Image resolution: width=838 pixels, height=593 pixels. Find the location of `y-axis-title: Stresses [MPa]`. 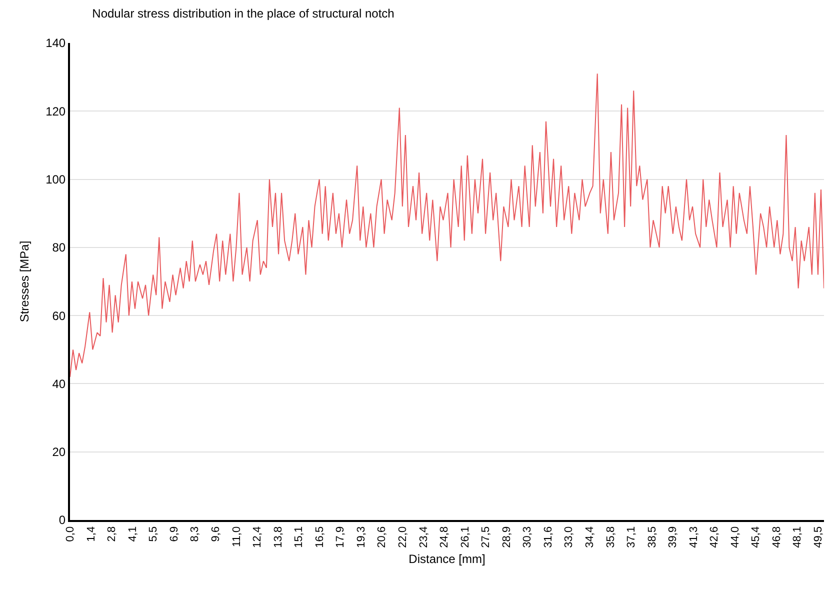

y-axis-title: Stresses [MPa] is located at coordinates (24, 281).